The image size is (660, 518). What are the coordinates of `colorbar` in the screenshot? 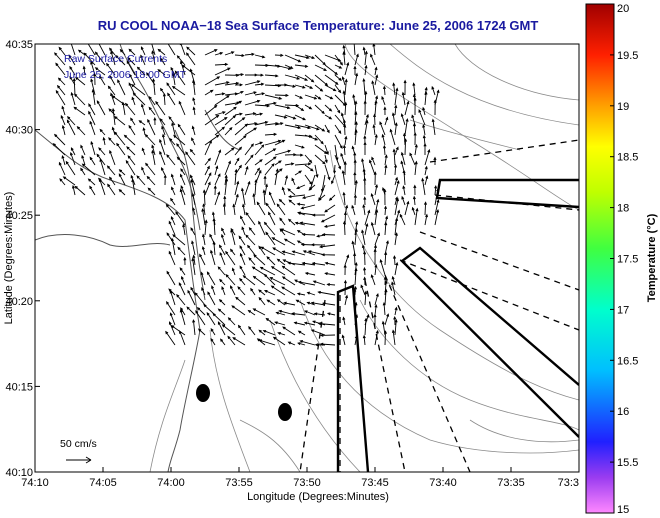 It's located at (600, 258).